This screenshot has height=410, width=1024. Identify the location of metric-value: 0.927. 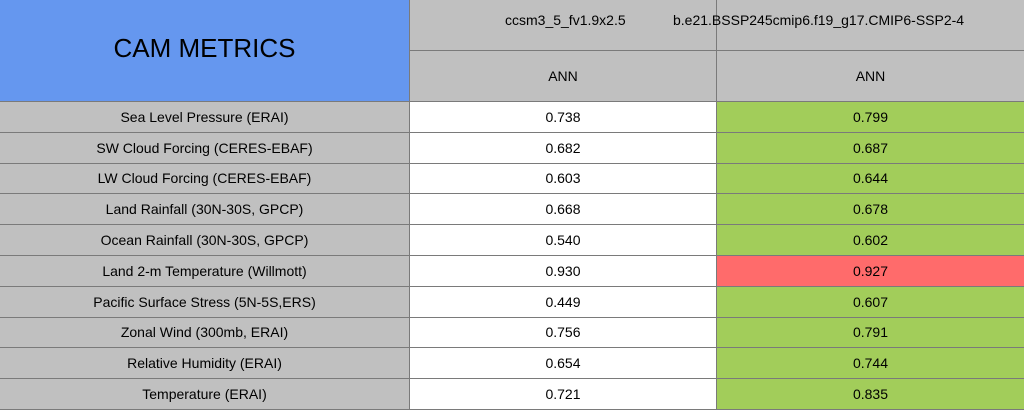
(870, 271).